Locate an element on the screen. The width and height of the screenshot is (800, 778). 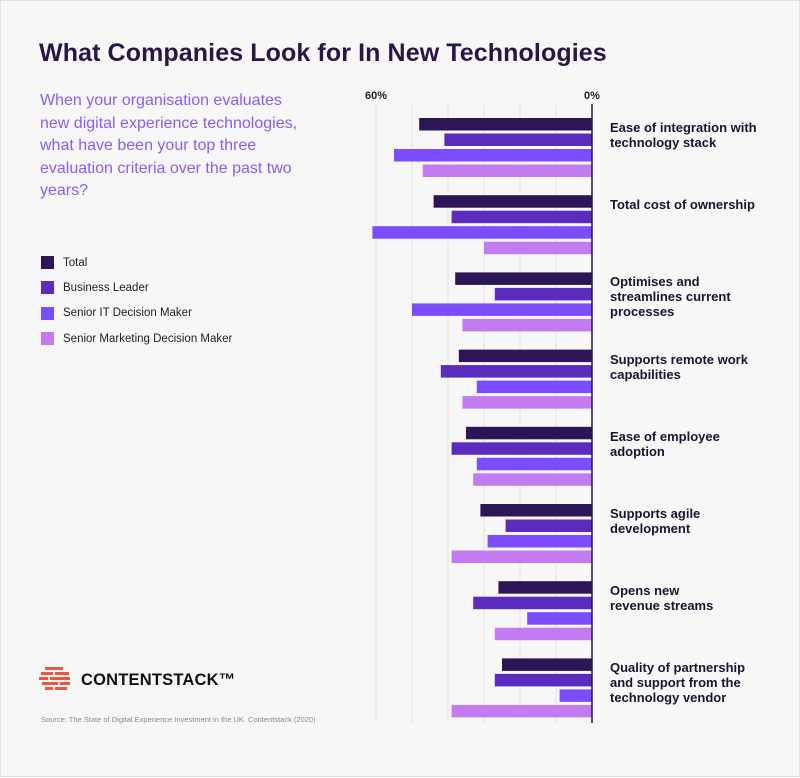
legend-item-total: Total is located at coordinates (136, 262).